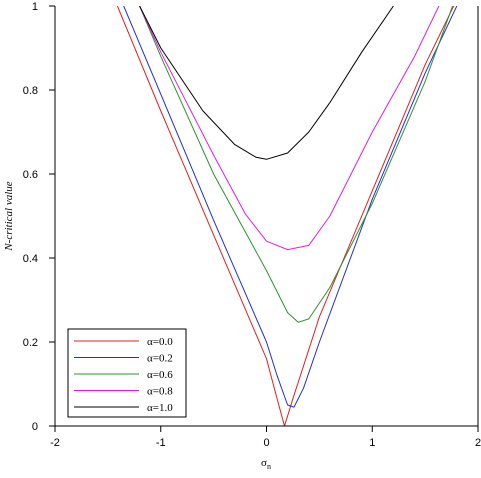 The width and height of the screenshot is (481, 478). Describe the element at coordinates (160, 375) in the screenshot. I see `legend-label-2: α=0.6` at that location.